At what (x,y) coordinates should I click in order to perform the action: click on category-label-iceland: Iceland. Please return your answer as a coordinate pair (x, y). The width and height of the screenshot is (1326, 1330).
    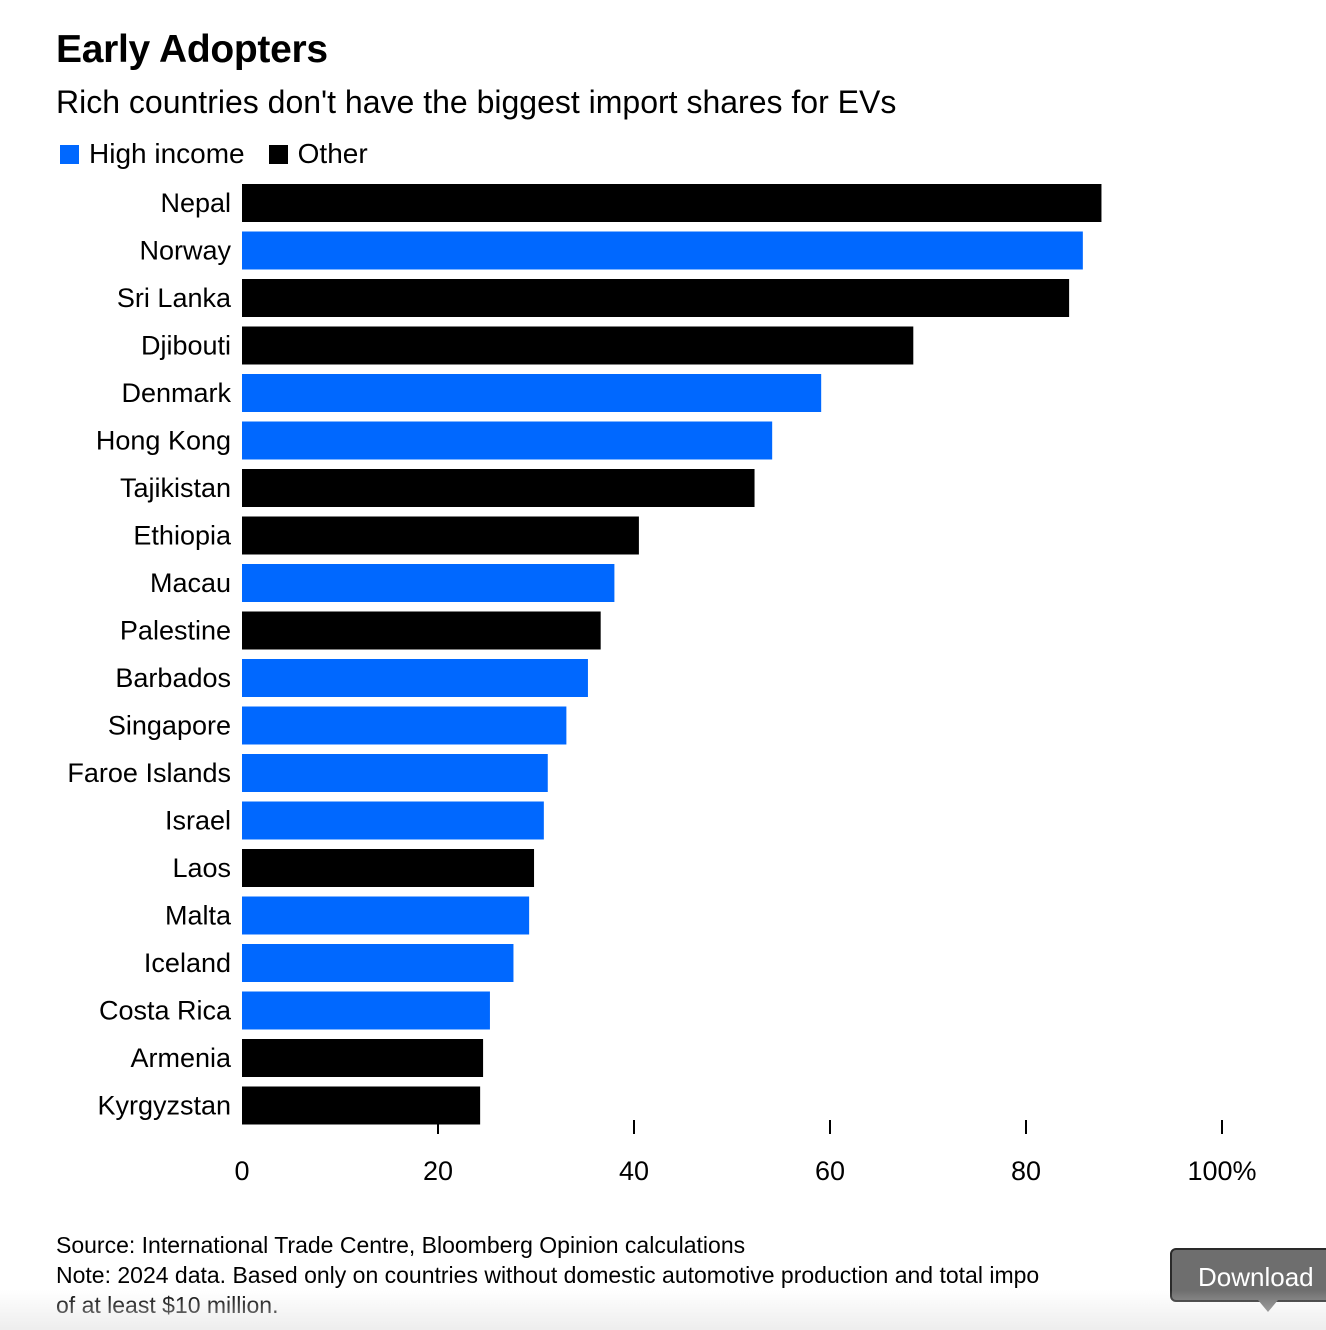
    Looking at the image, I should click on (187, 963).